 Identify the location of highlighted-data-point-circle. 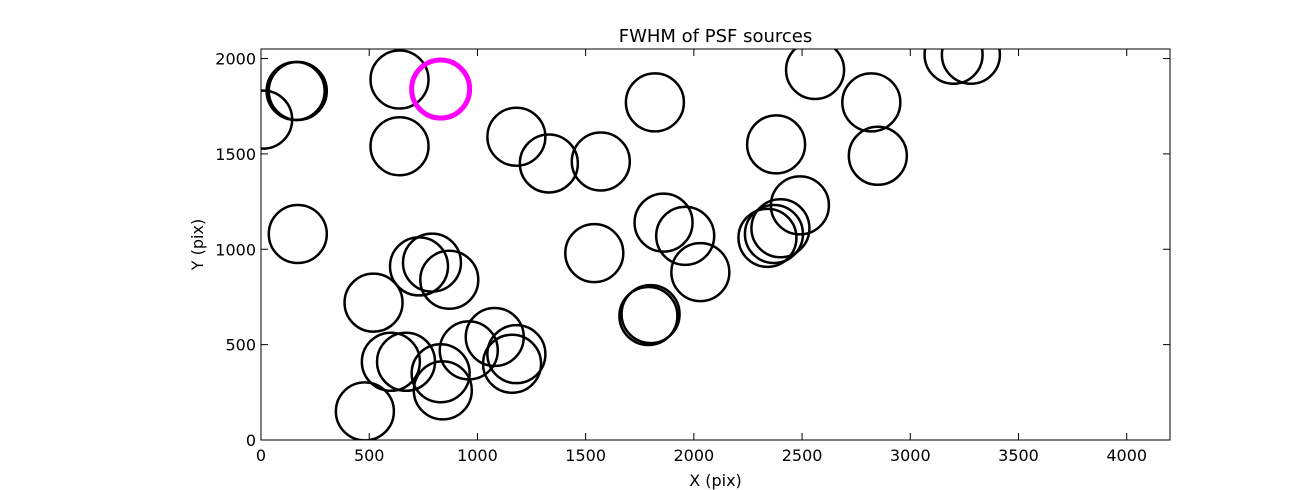
(441, 89).